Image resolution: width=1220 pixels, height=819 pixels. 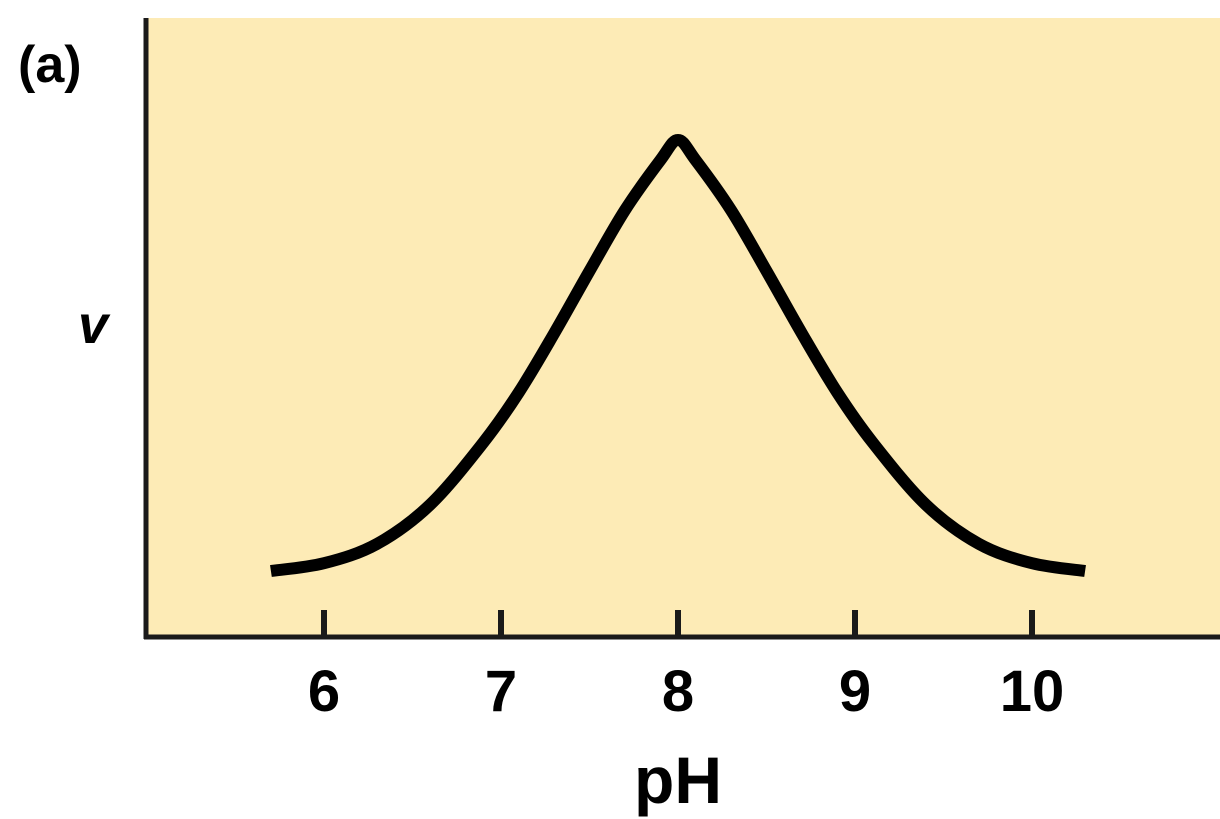 What do you see at coordinates (855, 691) in the screenshot?
I see `x-tick-label-9: 9` at bounding box center [855, 691].